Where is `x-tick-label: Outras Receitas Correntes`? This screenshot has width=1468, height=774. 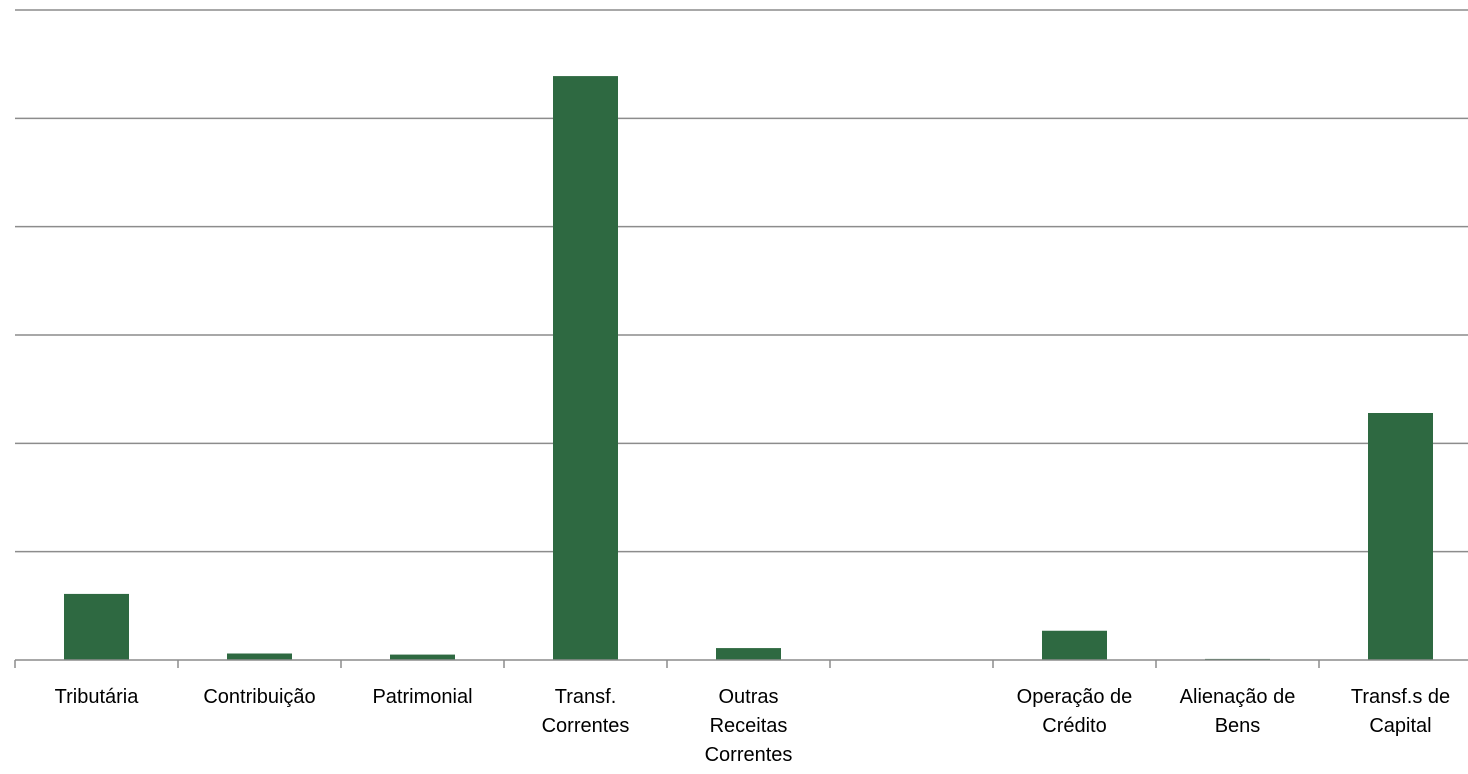 x-tick-label: Outras Receitas Correntes is located at coordinates (749, 726).